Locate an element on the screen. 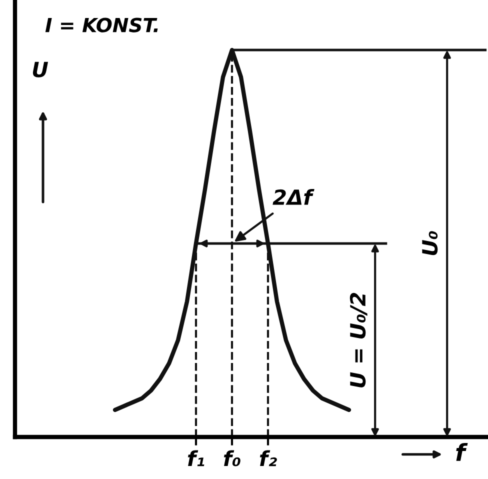 The height and width of the screenshot is (479, 488). x-axis-title: f is located at coordinates (462, 451).